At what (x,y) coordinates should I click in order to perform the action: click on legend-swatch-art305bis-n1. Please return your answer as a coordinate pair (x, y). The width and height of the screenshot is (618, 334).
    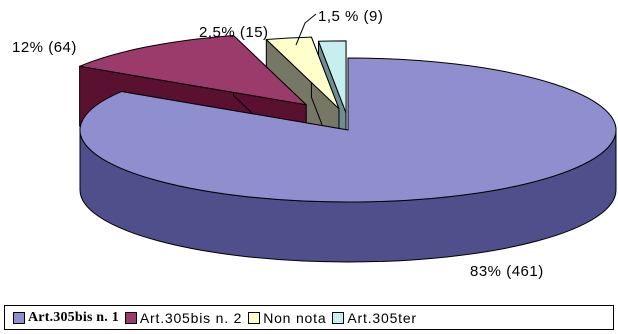
    Looking at the image, I should click on (19, 317).